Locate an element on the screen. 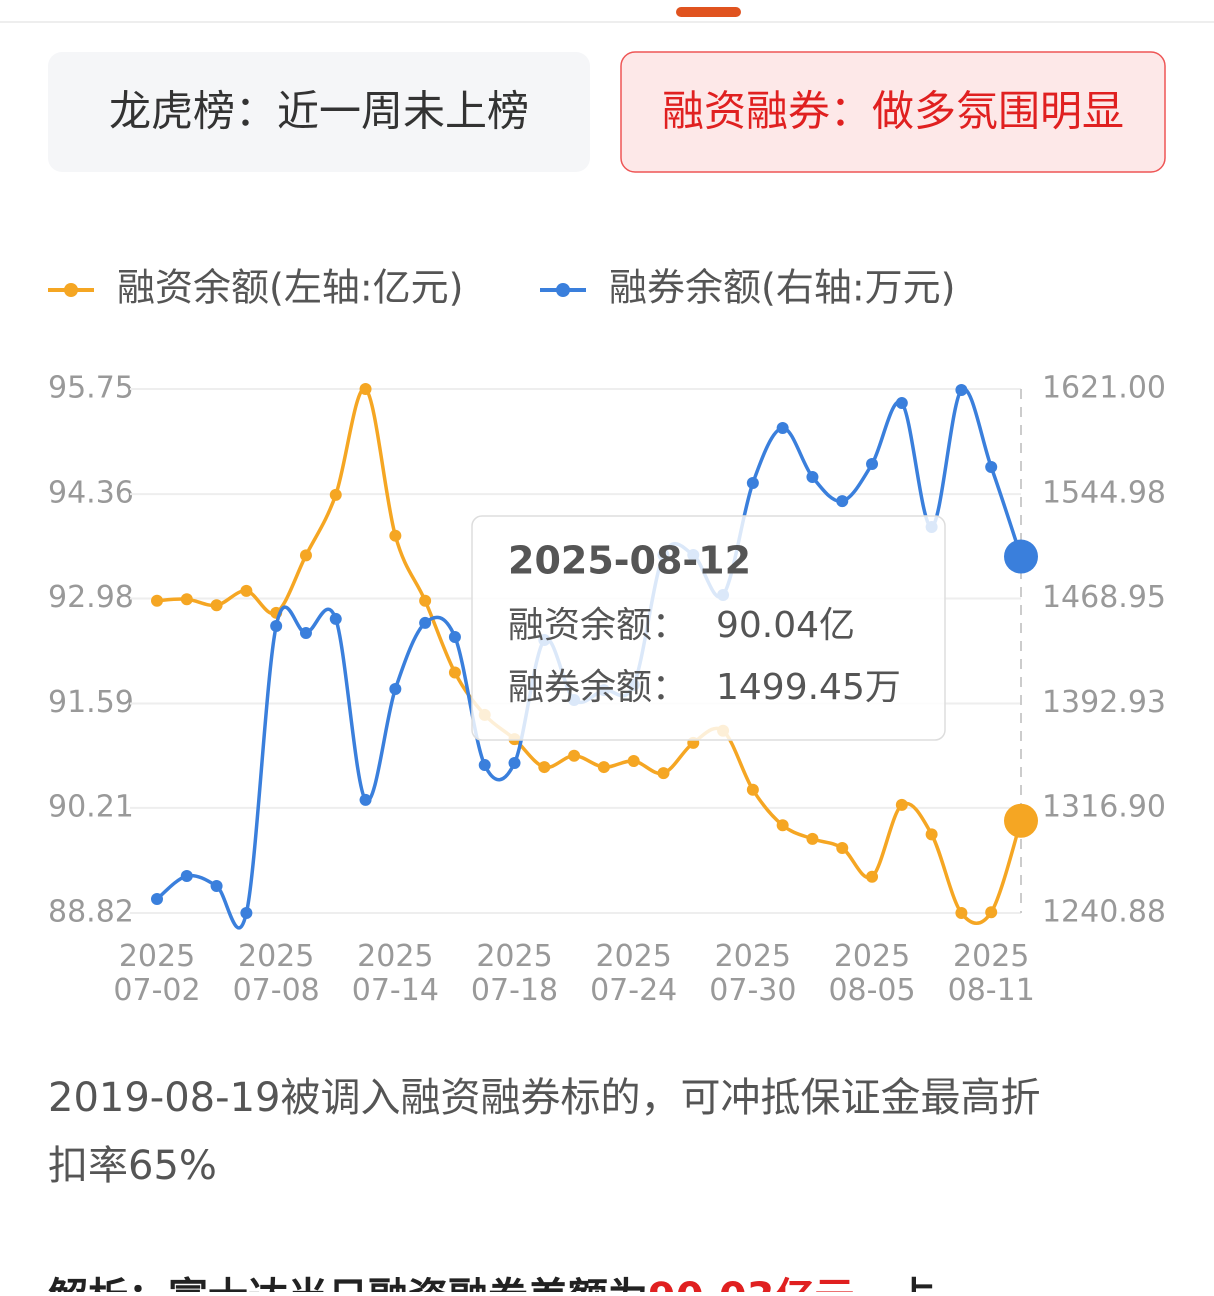  y2-tick-label: 1621.00 is located at coordinates (1104, 388).